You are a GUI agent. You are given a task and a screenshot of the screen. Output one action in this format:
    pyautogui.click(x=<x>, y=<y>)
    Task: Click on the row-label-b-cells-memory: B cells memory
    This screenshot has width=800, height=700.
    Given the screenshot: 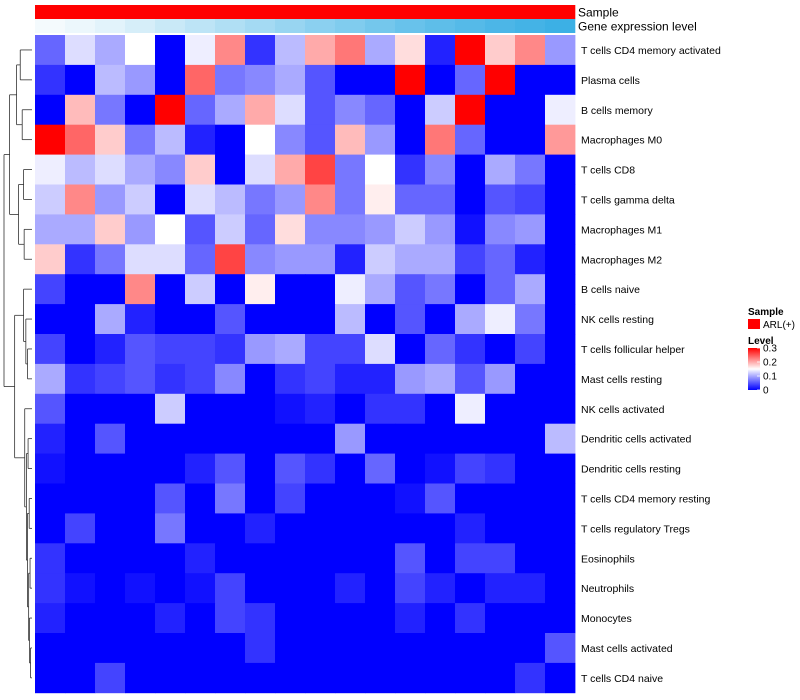 What is the action you would take?
    pyautogui.click(x=617, y=111)
    